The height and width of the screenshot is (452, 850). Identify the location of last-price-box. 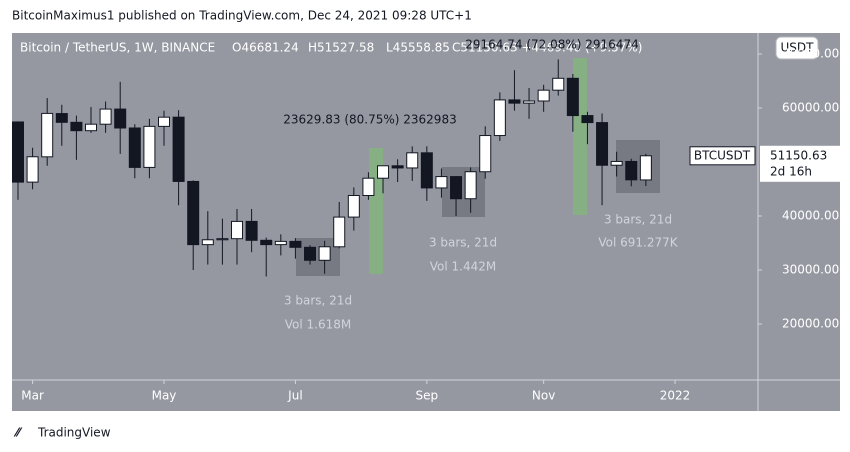
(800, 163).